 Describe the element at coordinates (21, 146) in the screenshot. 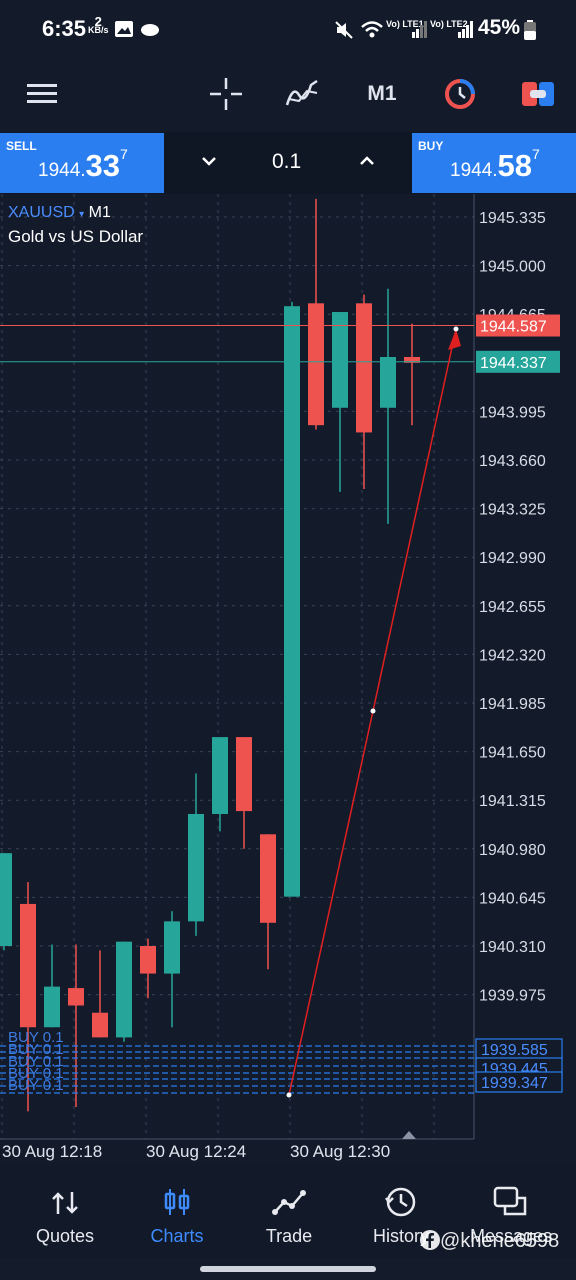

I see `sell-label: SELL` at that location.